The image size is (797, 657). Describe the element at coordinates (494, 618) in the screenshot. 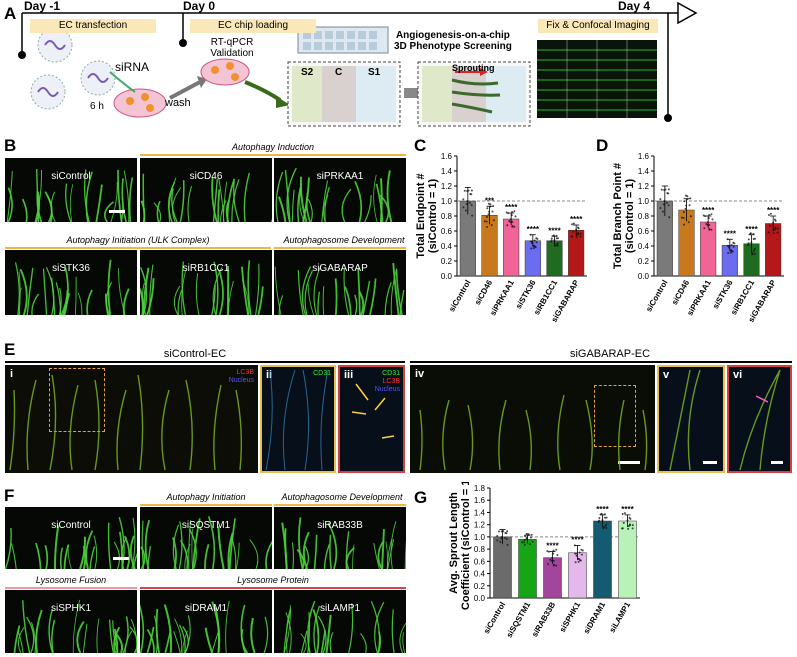

I see `category-label: siControl` at that location.